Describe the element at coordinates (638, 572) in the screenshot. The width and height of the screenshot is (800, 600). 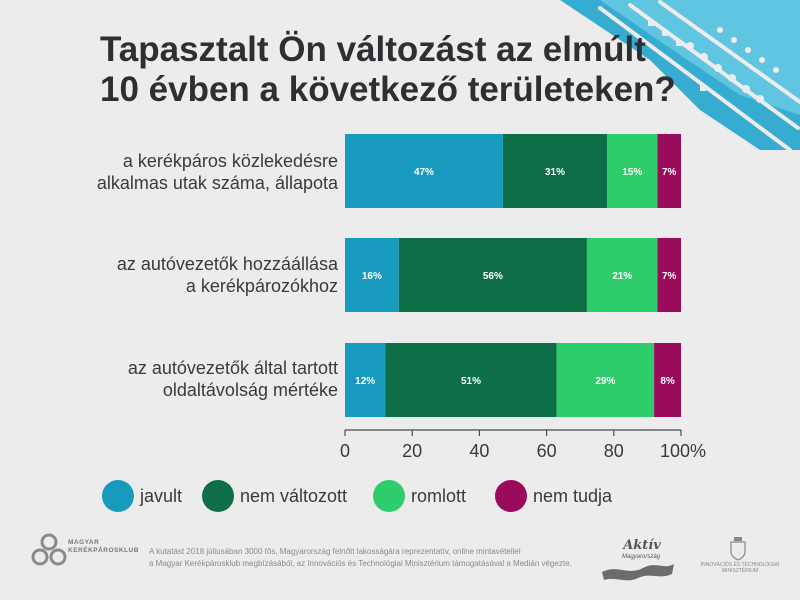
I see `aktiv-magyarorszag-logo-icon` at that location.